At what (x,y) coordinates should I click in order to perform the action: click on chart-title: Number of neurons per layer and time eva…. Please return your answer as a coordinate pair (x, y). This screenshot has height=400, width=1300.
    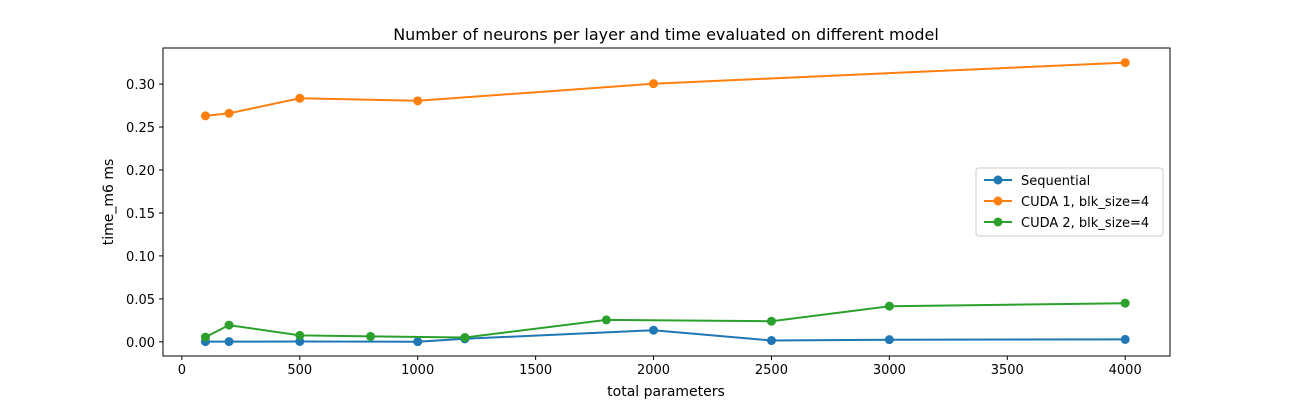
    Looking at the image, I should click on (666, 34).